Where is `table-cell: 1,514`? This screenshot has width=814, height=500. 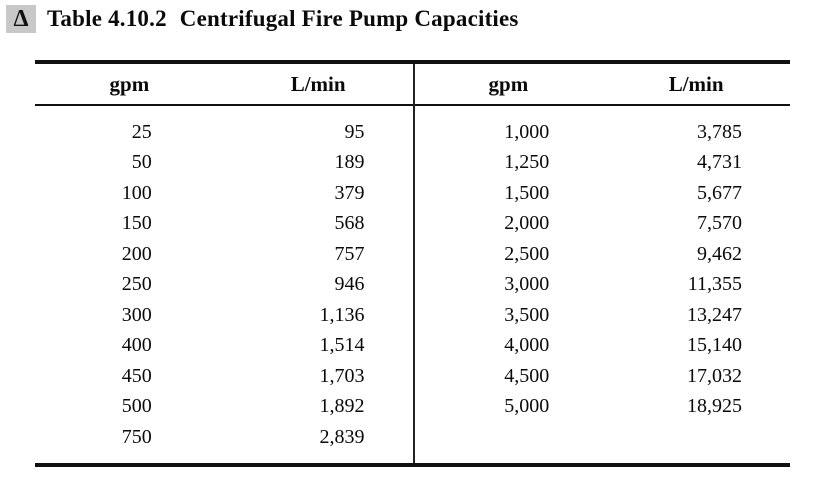
table-cell: 1,514 is located at coordinates (342, 345).